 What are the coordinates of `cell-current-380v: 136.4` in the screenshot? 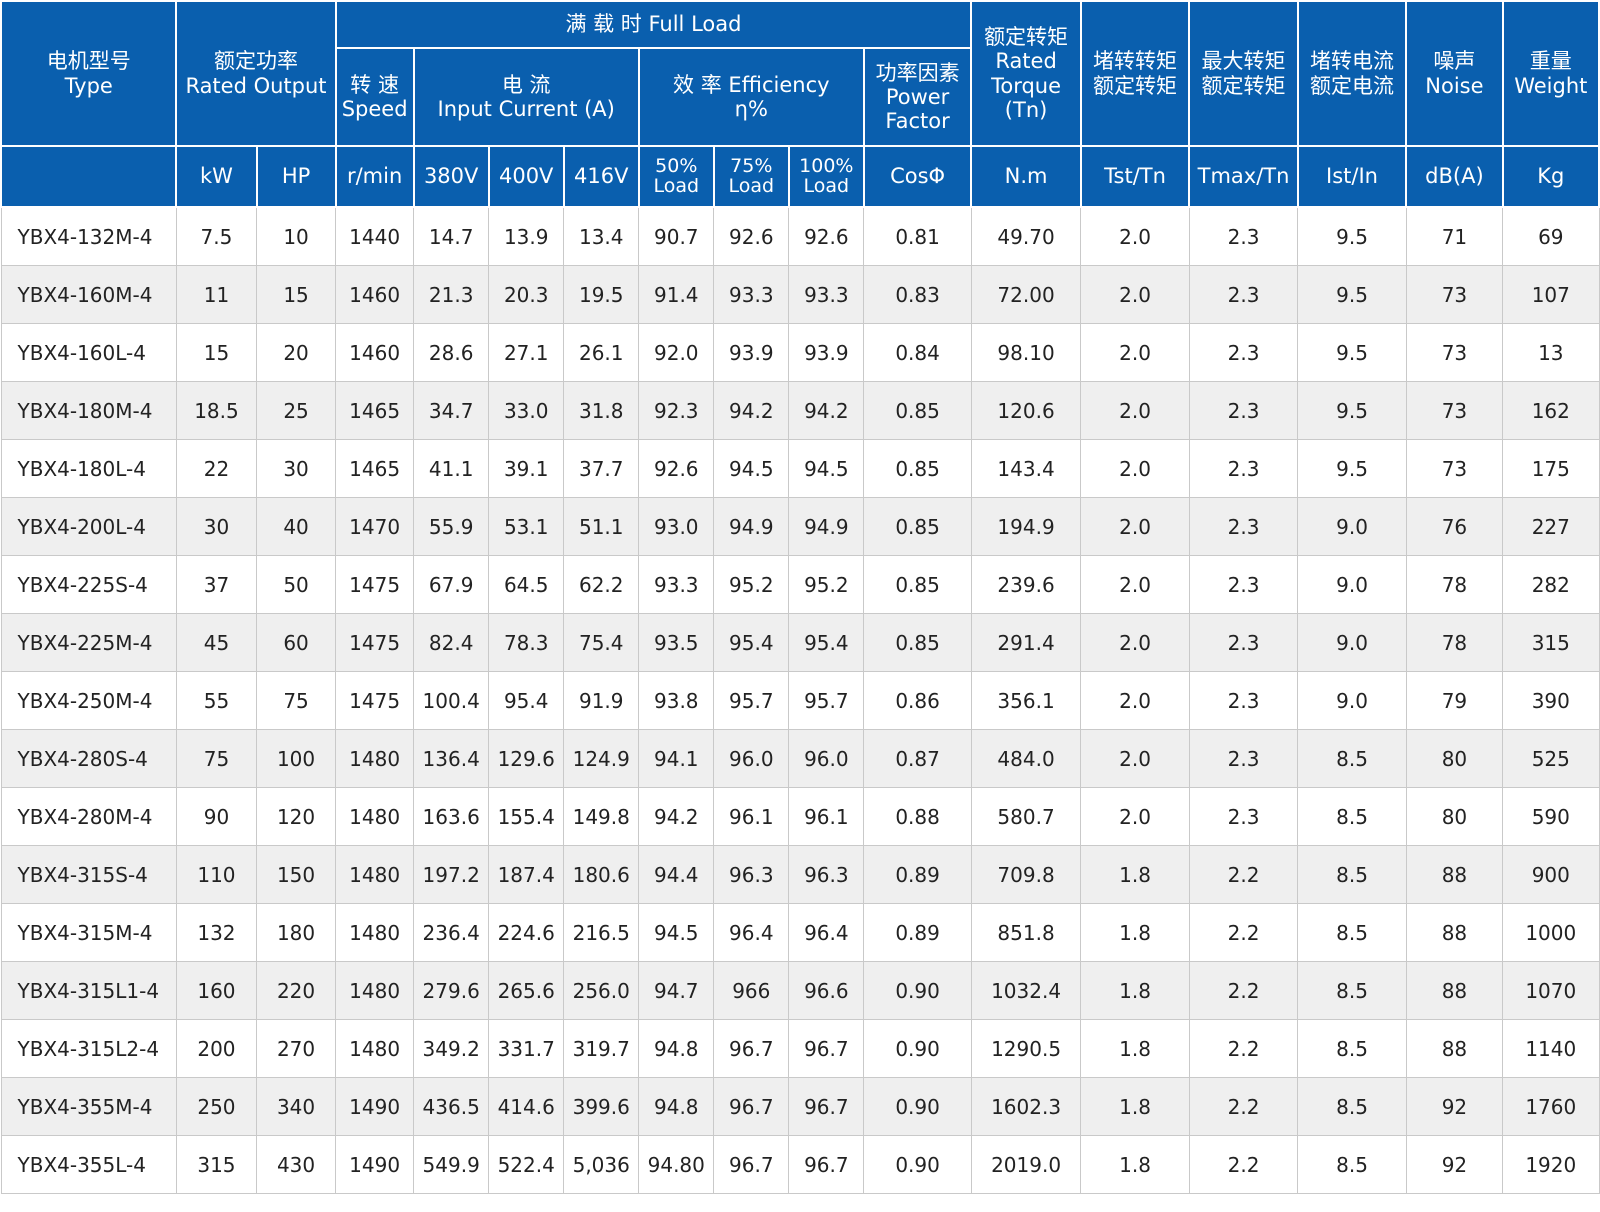 It's located at (451, 758).